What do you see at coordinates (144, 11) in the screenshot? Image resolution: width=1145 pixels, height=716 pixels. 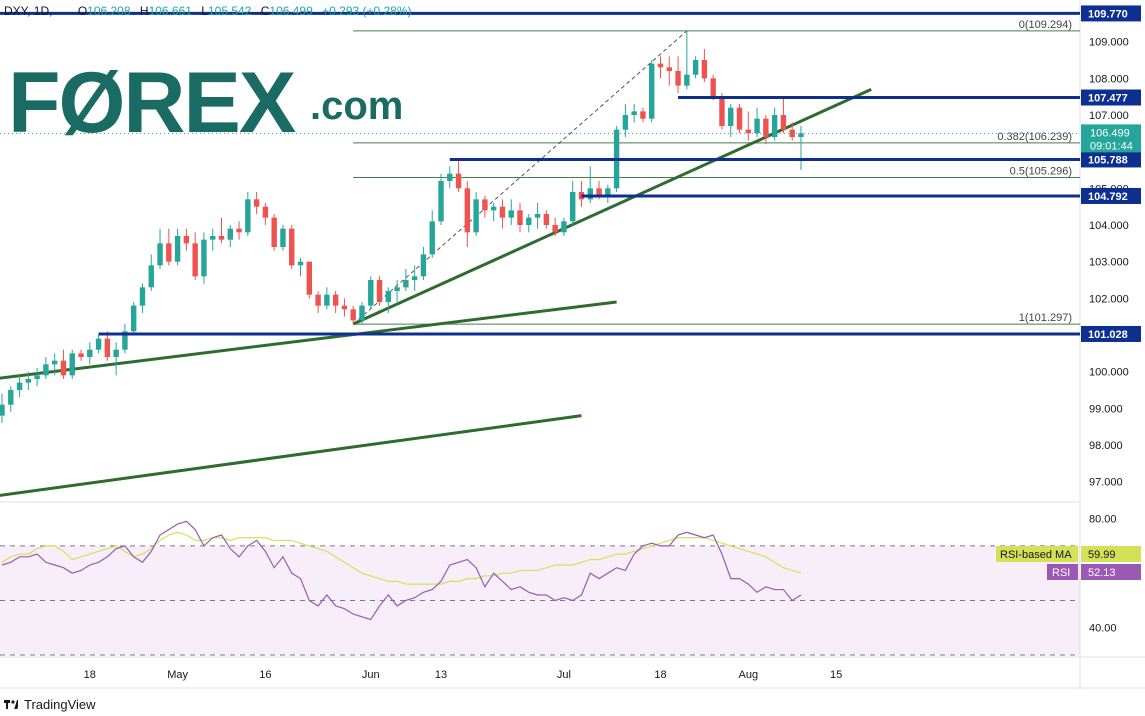 I see `high-label: H` at bounding box center [144, 11].